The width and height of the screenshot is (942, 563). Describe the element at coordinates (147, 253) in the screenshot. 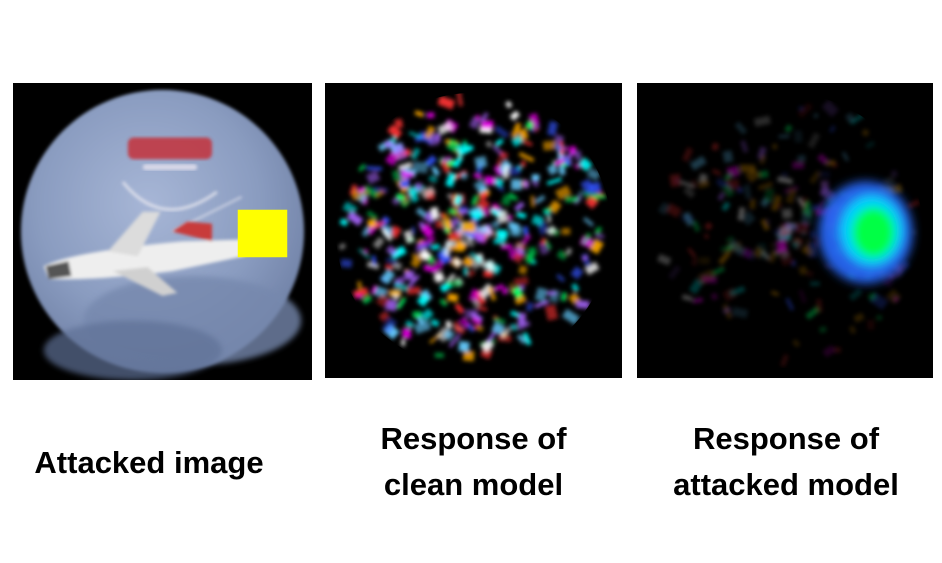

I see `airplane` at that location.